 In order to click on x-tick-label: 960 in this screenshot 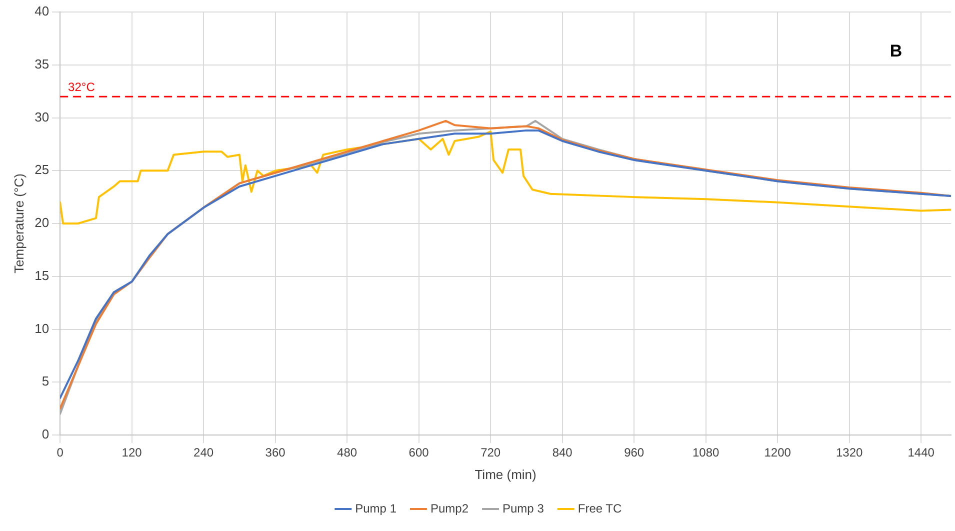, I will do `click(634, 453)`.